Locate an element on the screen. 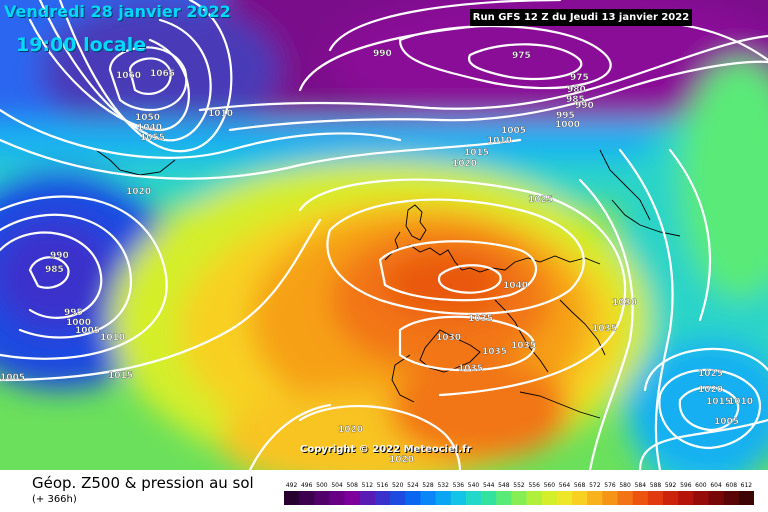  scale-tick-label: 536 is located at coordinates (459, 485).